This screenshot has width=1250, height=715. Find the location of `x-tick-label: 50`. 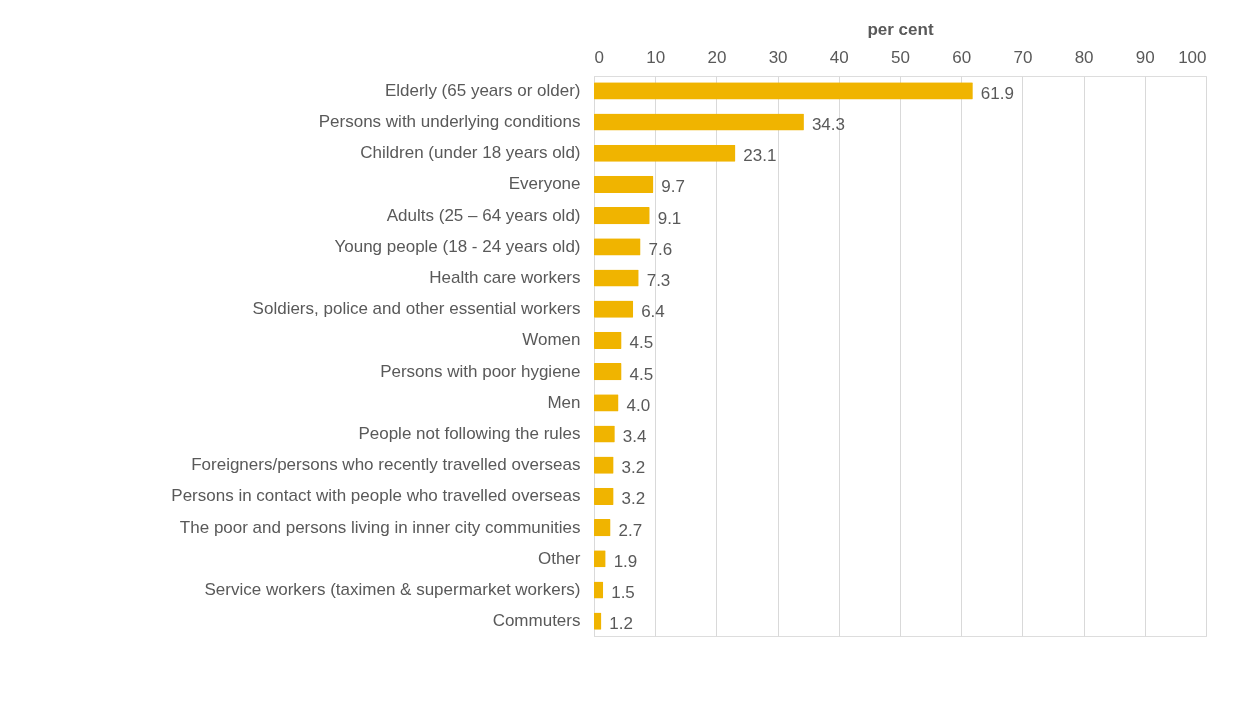

x-tick-label: 50 is located at coordinates (900, 57).